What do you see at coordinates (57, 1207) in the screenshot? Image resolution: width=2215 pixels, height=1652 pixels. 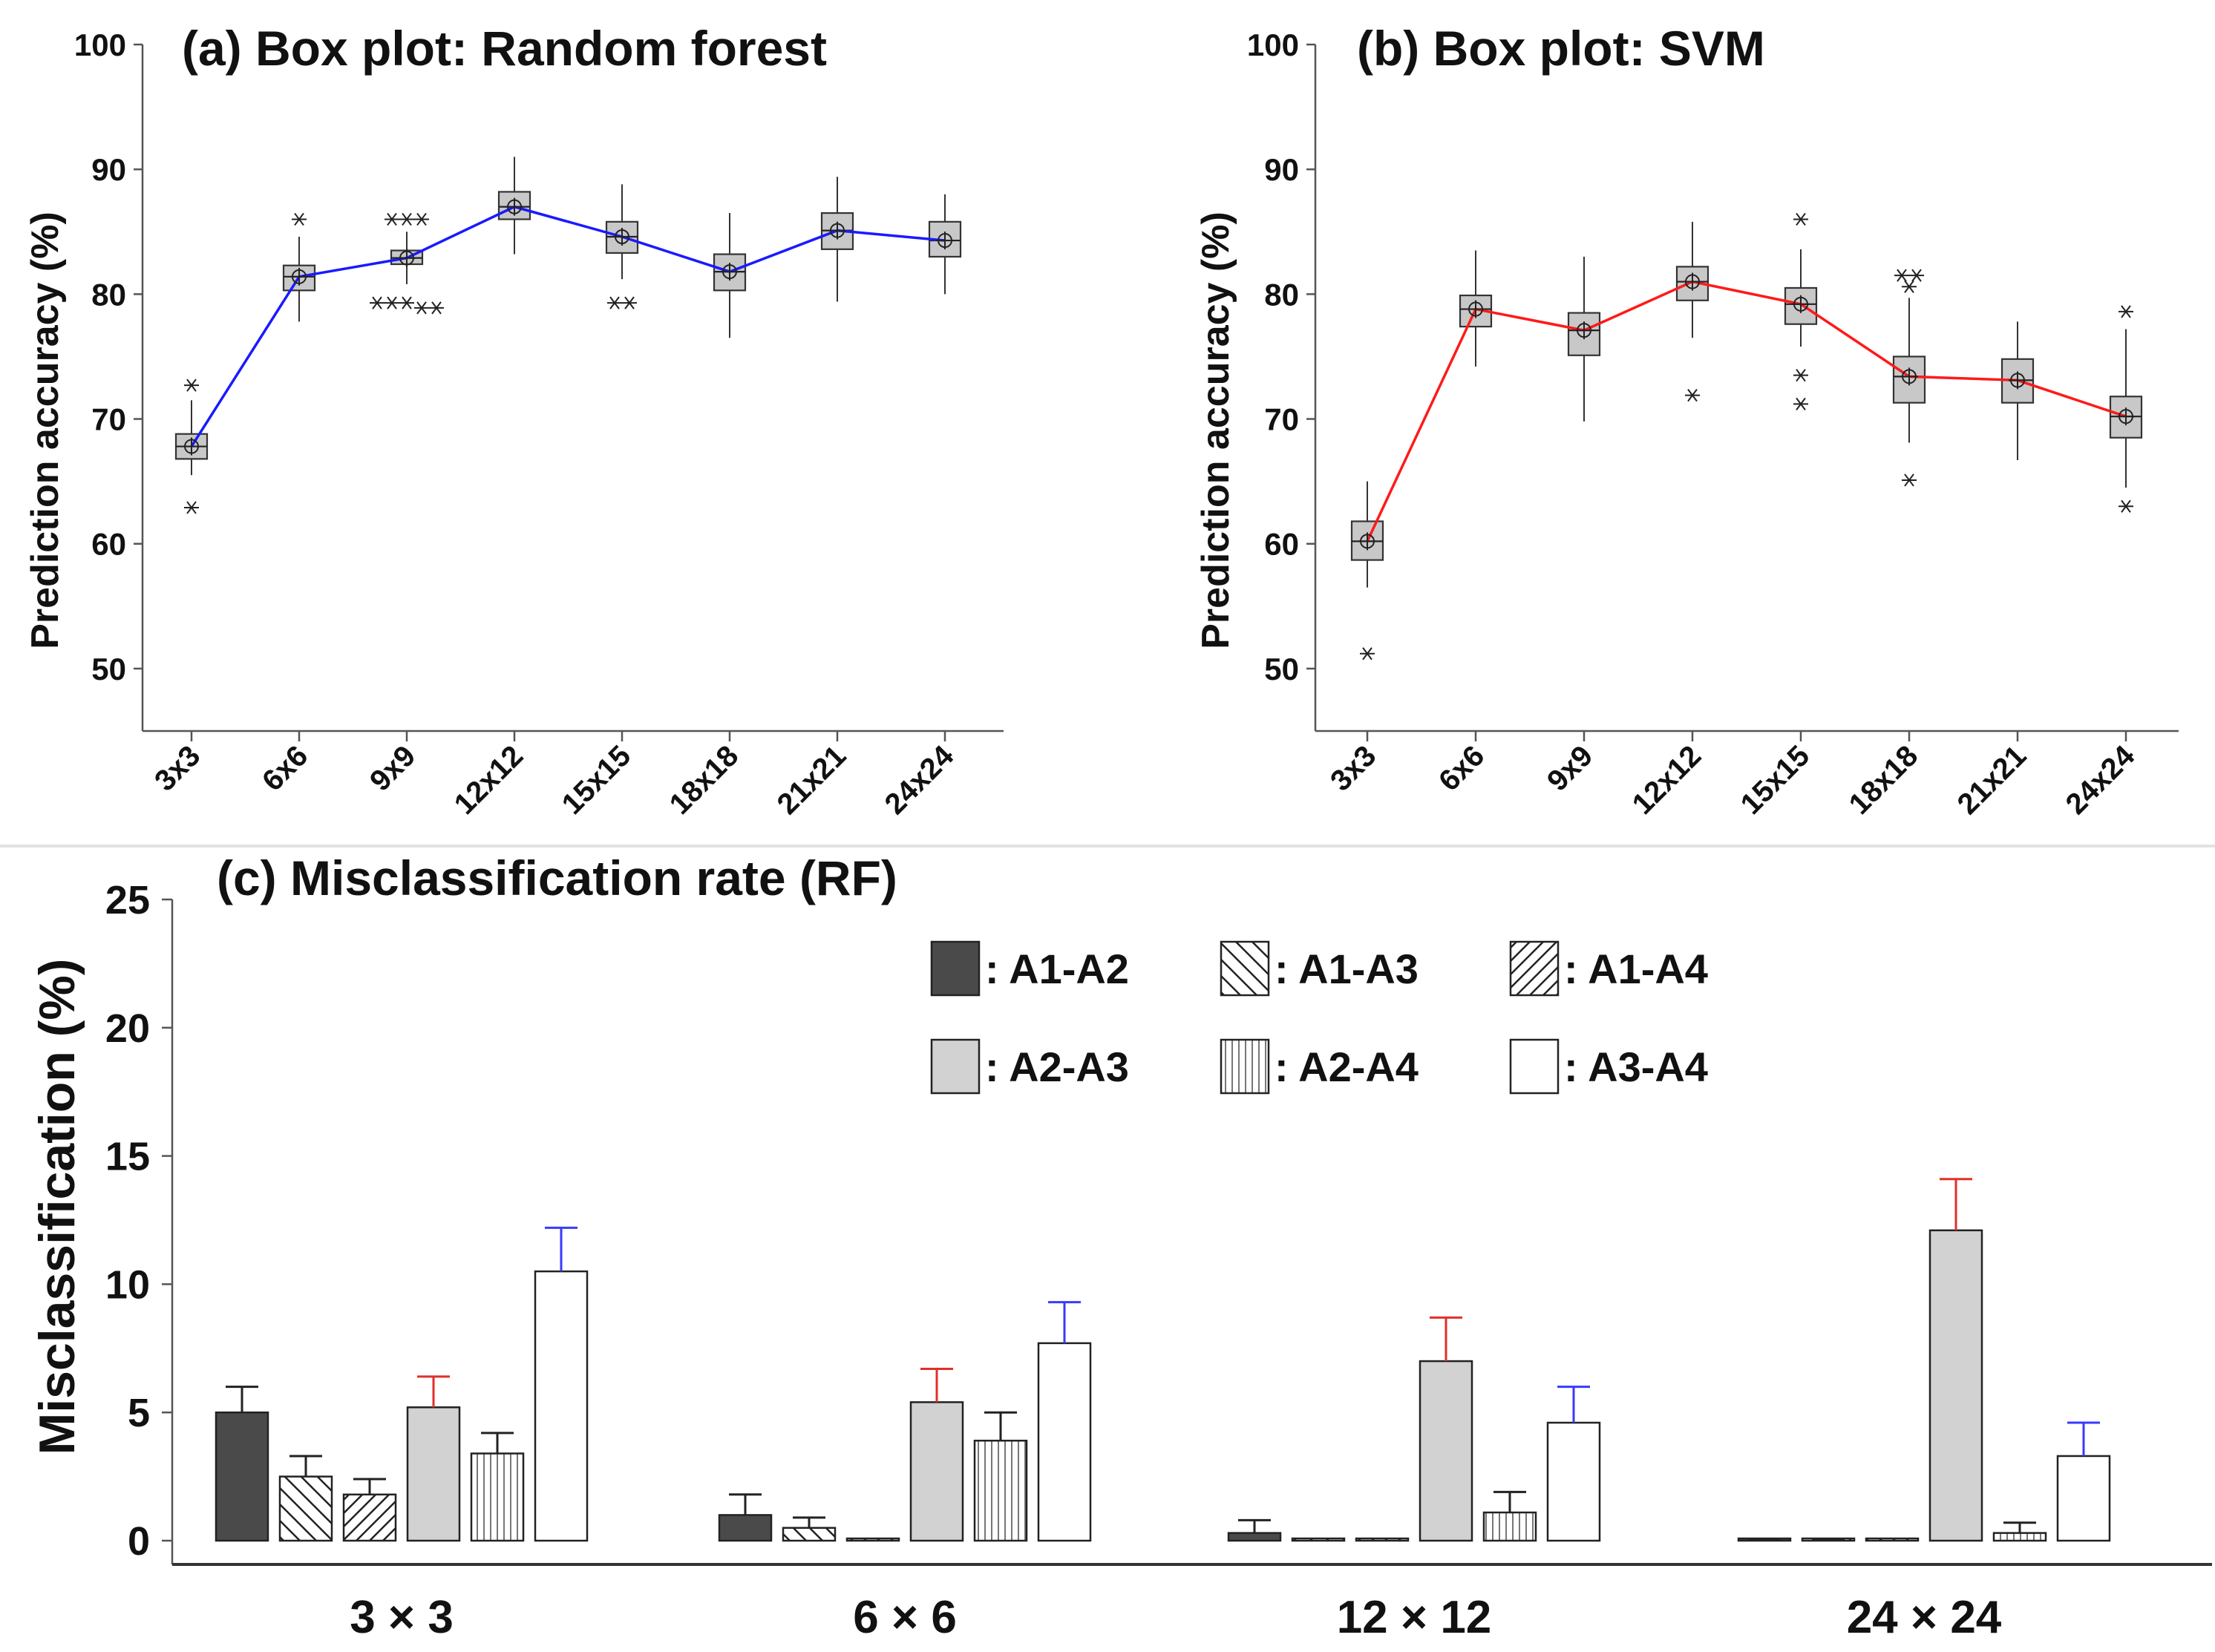 I see `panel-c-ylabel: Misclassification (%)` at bounding box center [57, 1207].